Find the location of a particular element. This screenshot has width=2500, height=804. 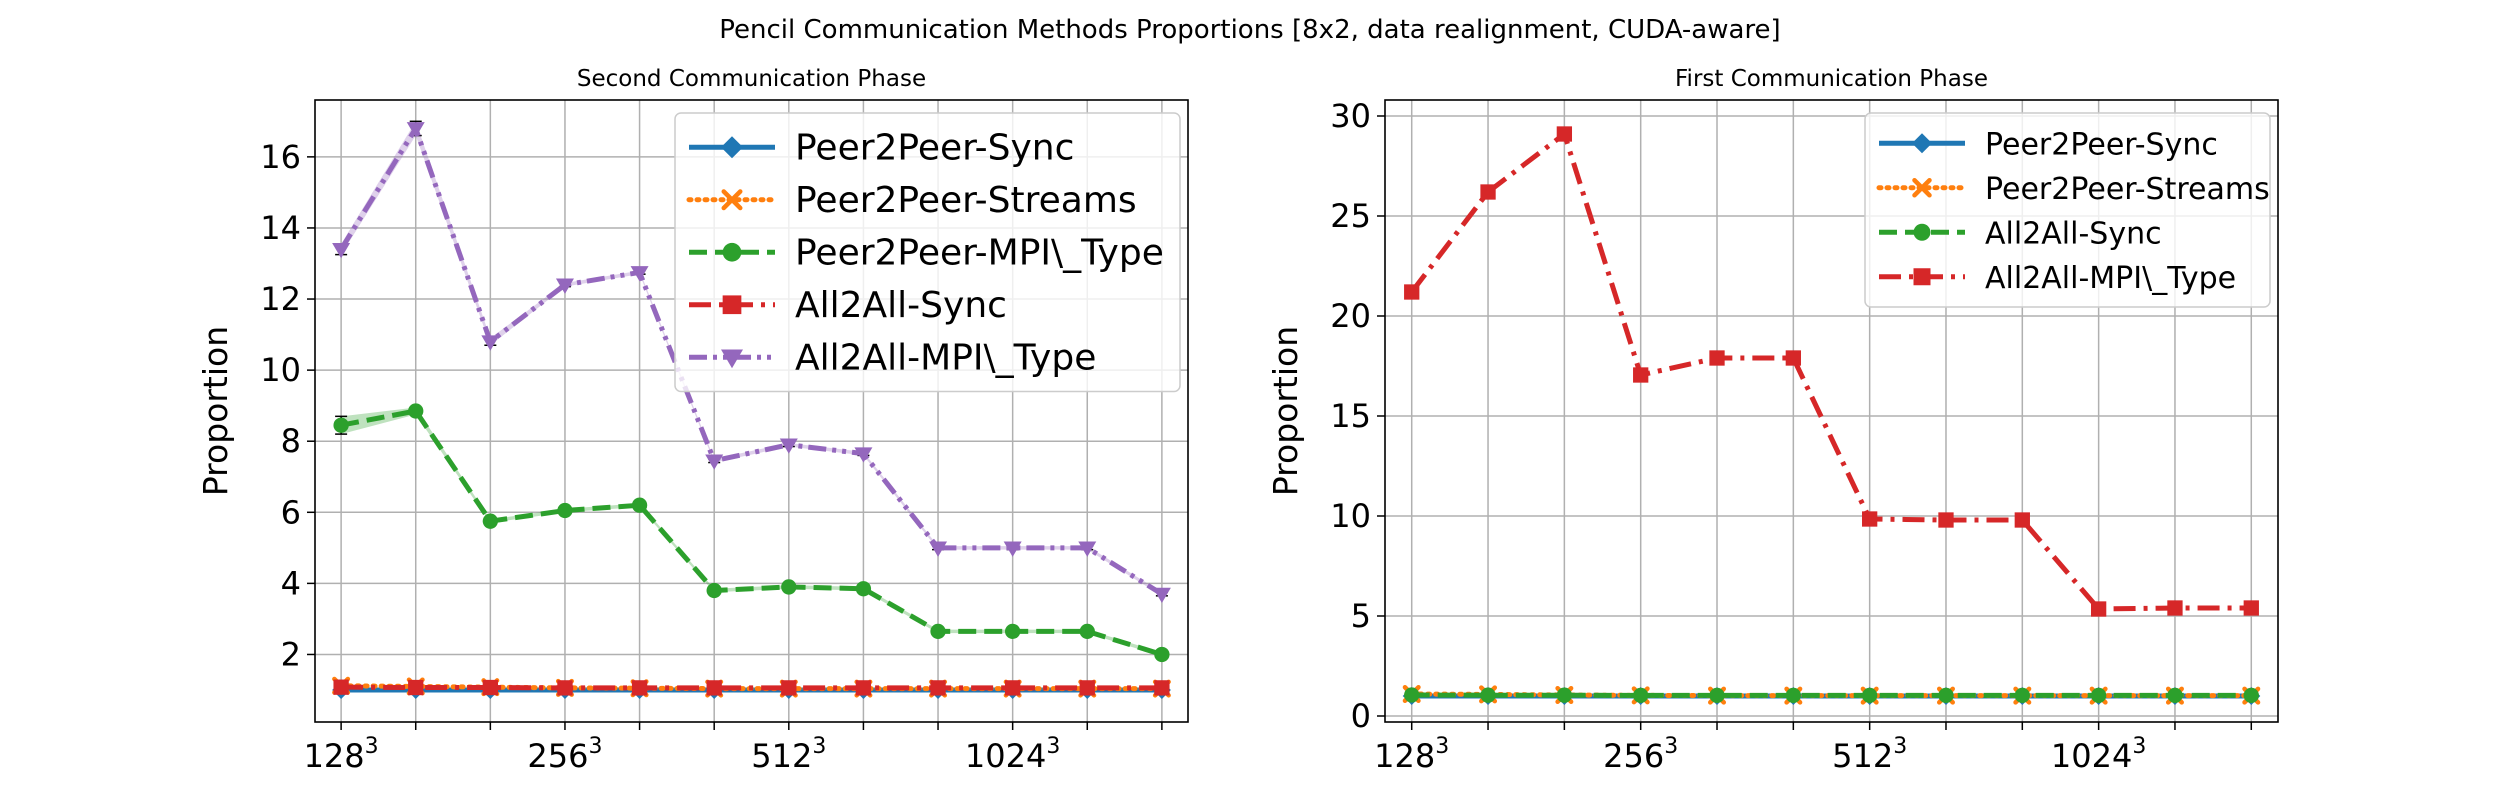

y-tick-label: 6 is located at coordinates (291, 512).